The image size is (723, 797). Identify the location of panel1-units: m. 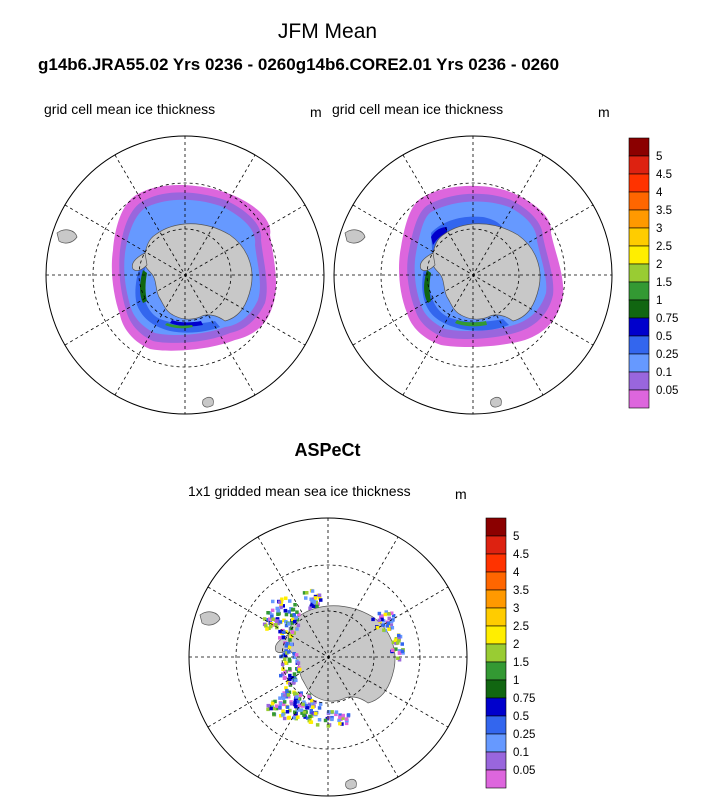
(316, 112).